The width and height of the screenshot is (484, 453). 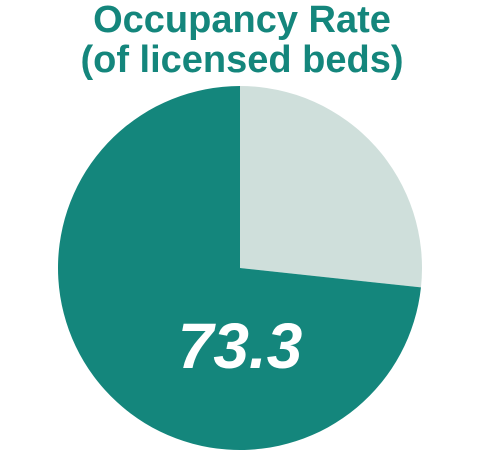 What do you see at coordinates (240, 346) in the screenshot?
I see `pie-value-label: 73.3` at bounding box center [240, 346].